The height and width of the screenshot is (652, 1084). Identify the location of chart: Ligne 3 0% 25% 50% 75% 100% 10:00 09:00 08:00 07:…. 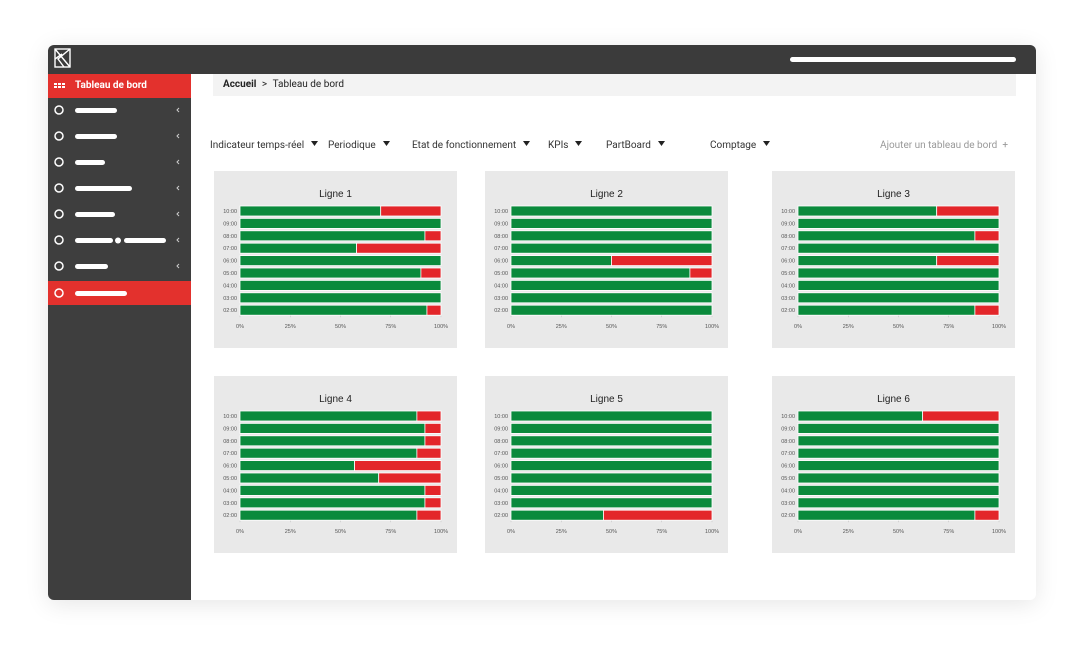
(893, 259).